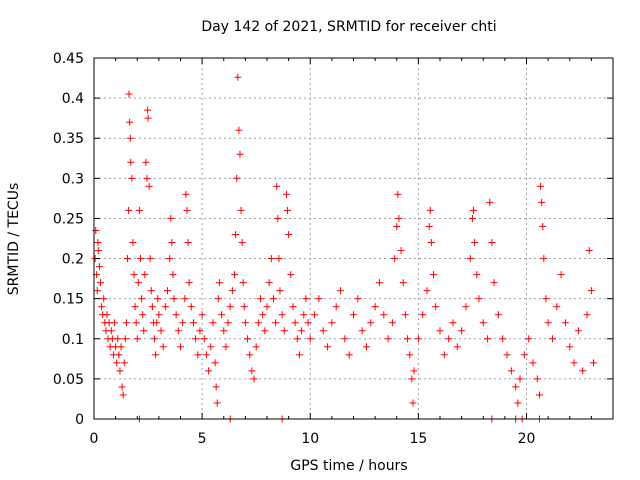 The width and height of the screenshot is (640, 480). What do you see at coordinates (68, 59) in the screenshot?
I see `y-tick-label: 0.45` at bounding box center [68, 59].